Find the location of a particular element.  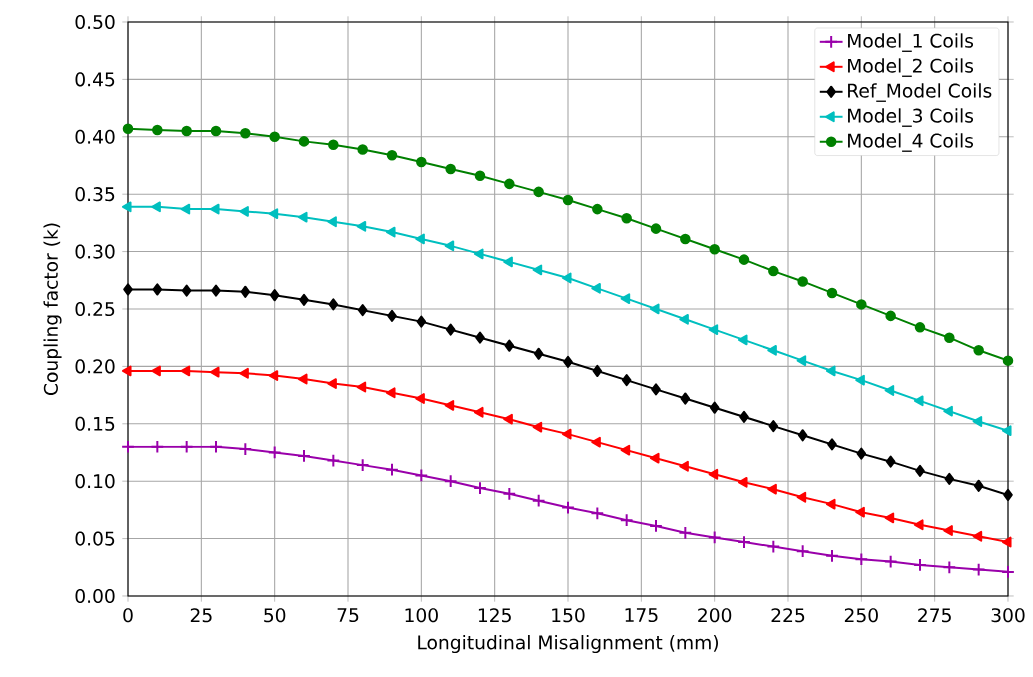

y-tick-label: 0.00 is located at coordinates (95, 596).